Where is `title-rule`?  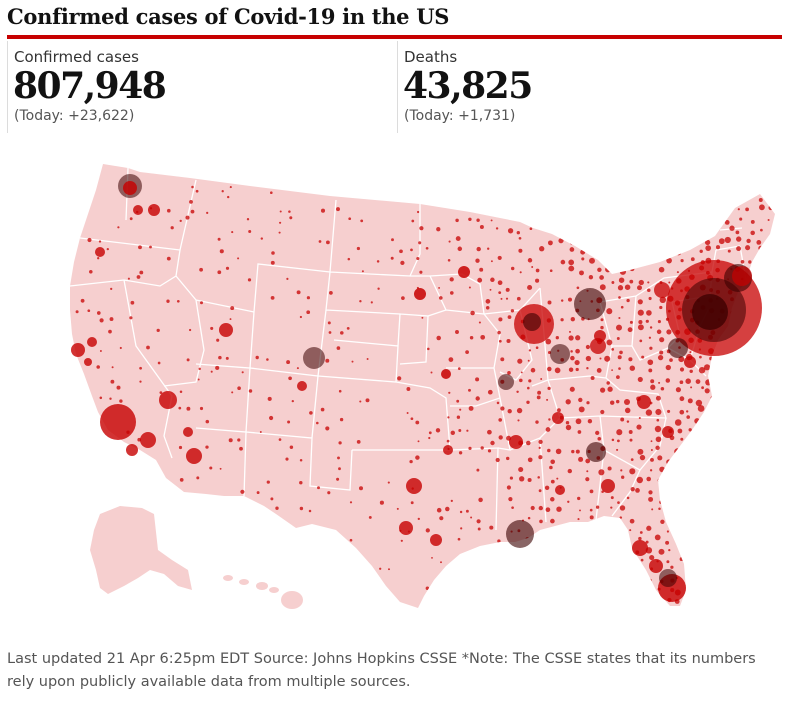
title-rule is located at coordinates (394, 37).